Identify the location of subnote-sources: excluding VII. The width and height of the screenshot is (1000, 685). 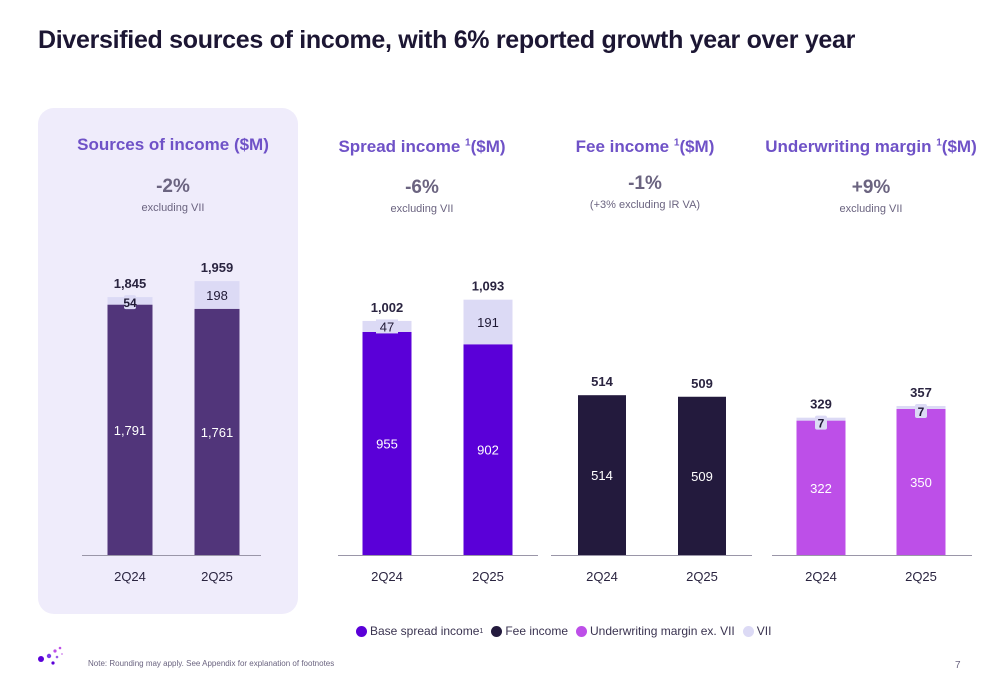
(173, 208).